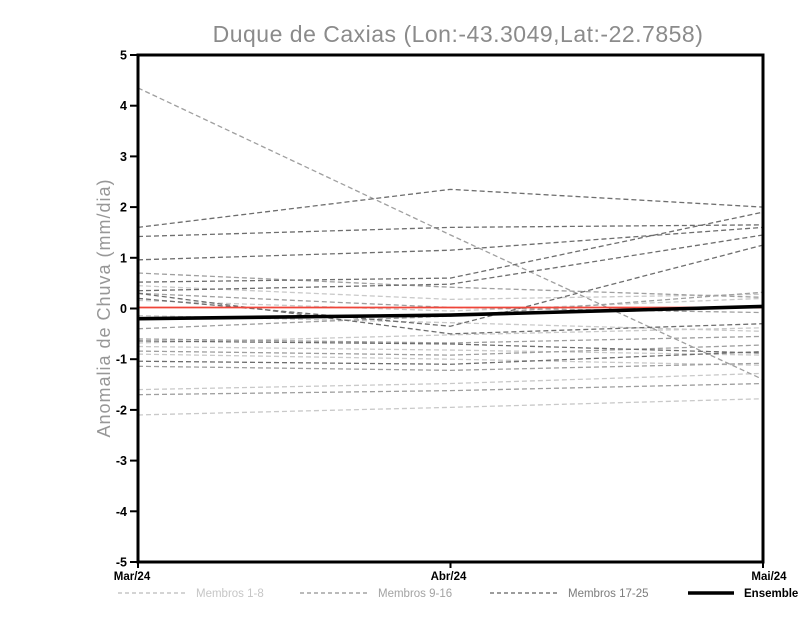 This screenshot has height=618, width=800. I want to click on x-tick-label: Mar/24, so click(132, 577).